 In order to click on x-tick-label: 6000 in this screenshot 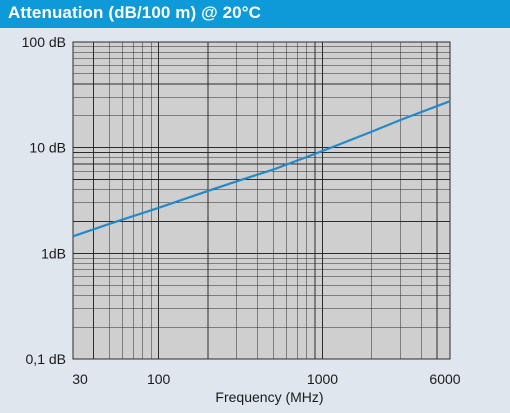, I will do `click(444, 379)`.